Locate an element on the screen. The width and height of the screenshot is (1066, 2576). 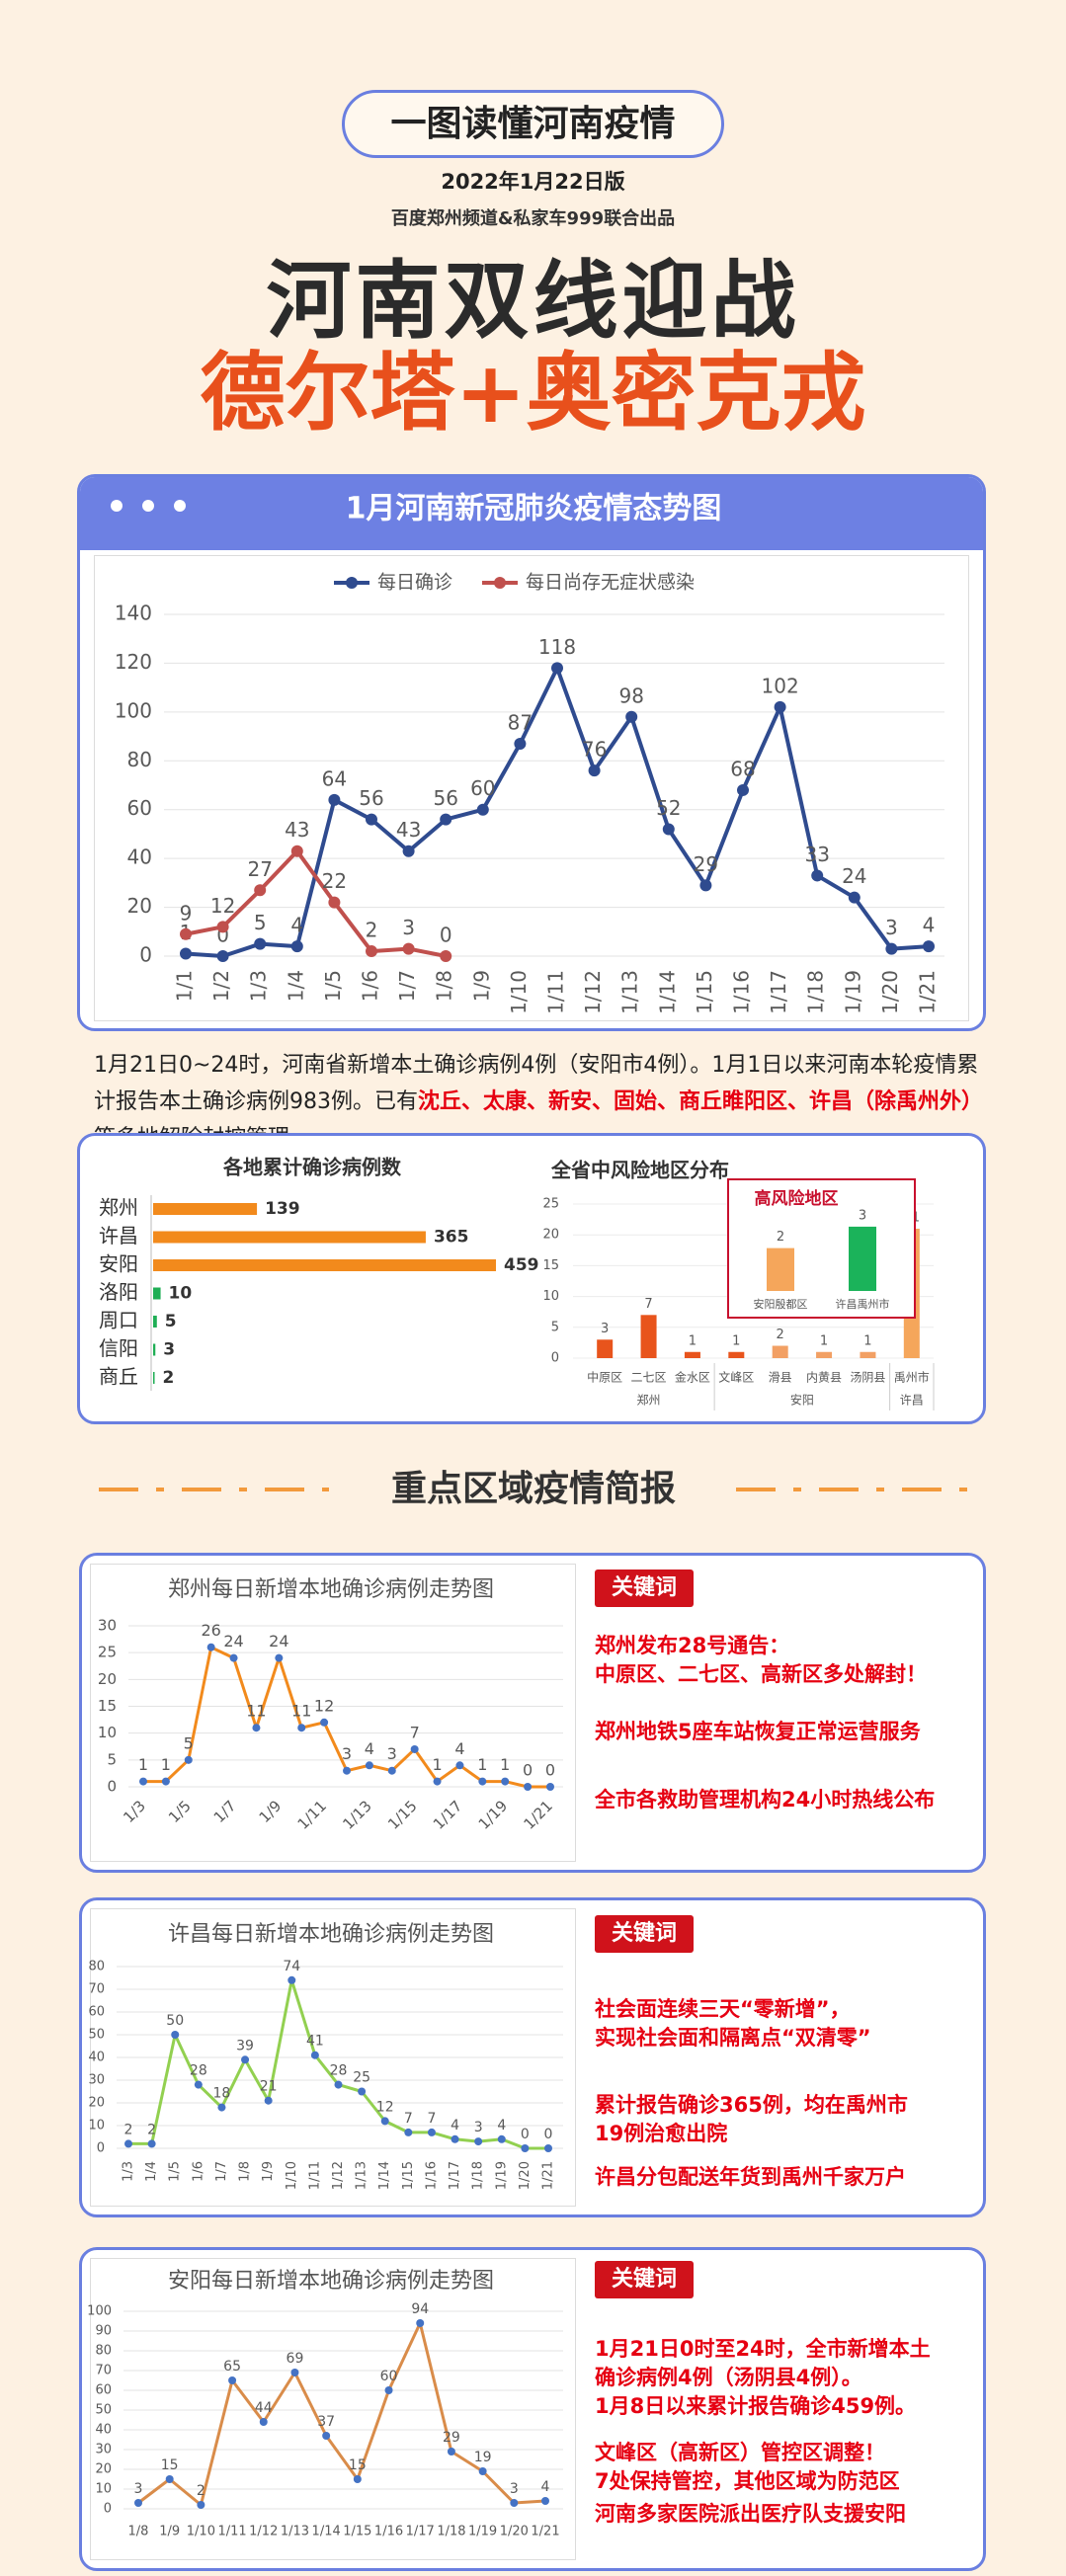
data-label: 18 is located at coordinates (222, 2094).